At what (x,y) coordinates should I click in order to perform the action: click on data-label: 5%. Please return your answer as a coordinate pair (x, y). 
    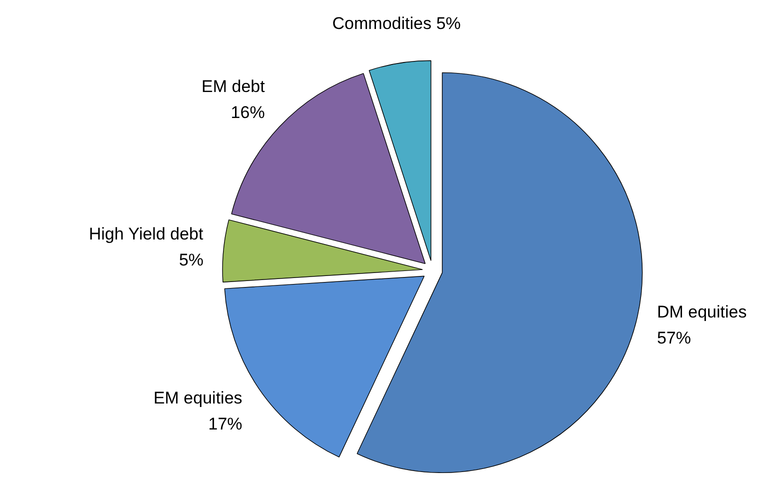
    Looking at the image, I should click on (191, 260).